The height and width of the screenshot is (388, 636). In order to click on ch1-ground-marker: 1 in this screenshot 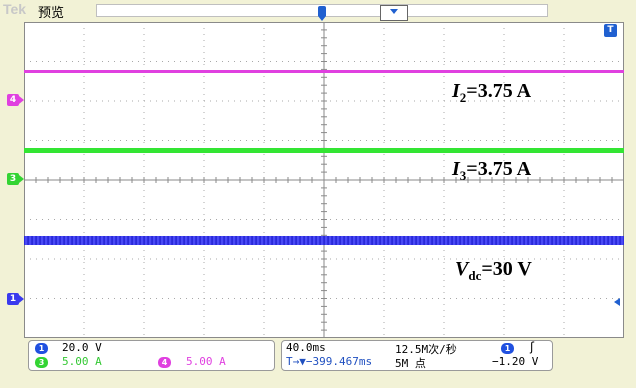, I will do `click(15, 299)`.